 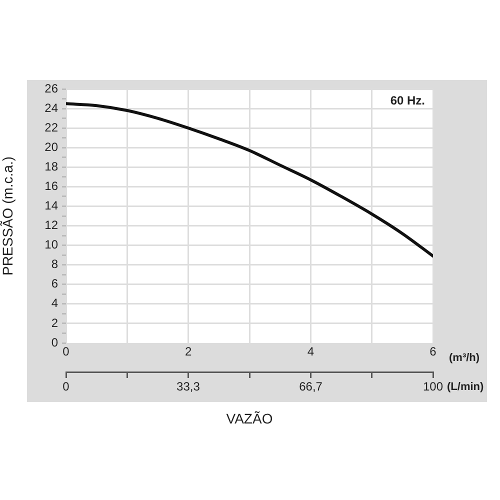 I want to click on text: (m³/h), so click(x=464, y=358).